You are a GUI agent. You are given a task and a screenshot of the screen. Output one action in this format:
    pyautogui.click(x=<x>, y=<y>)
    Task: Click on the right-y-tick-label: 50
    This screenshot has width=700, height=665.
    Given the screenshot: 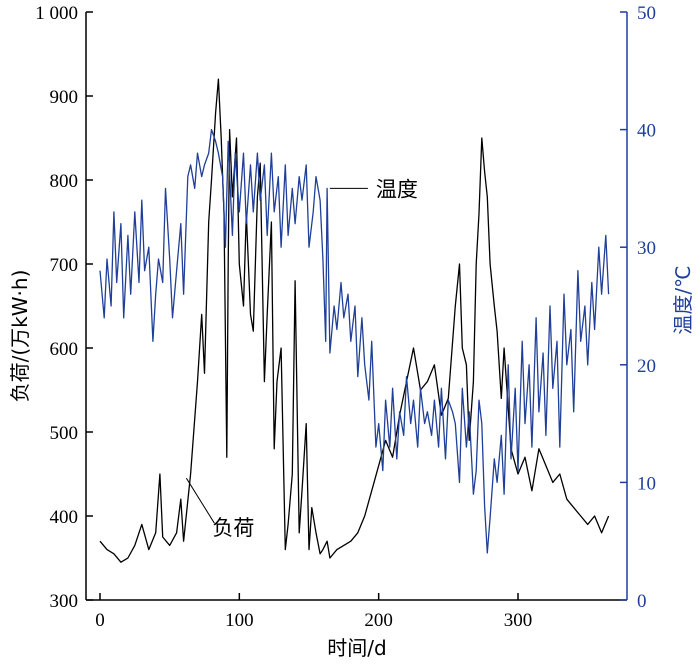 What is the action you would take?
    pyautogui.click(x=646, y=13)
    